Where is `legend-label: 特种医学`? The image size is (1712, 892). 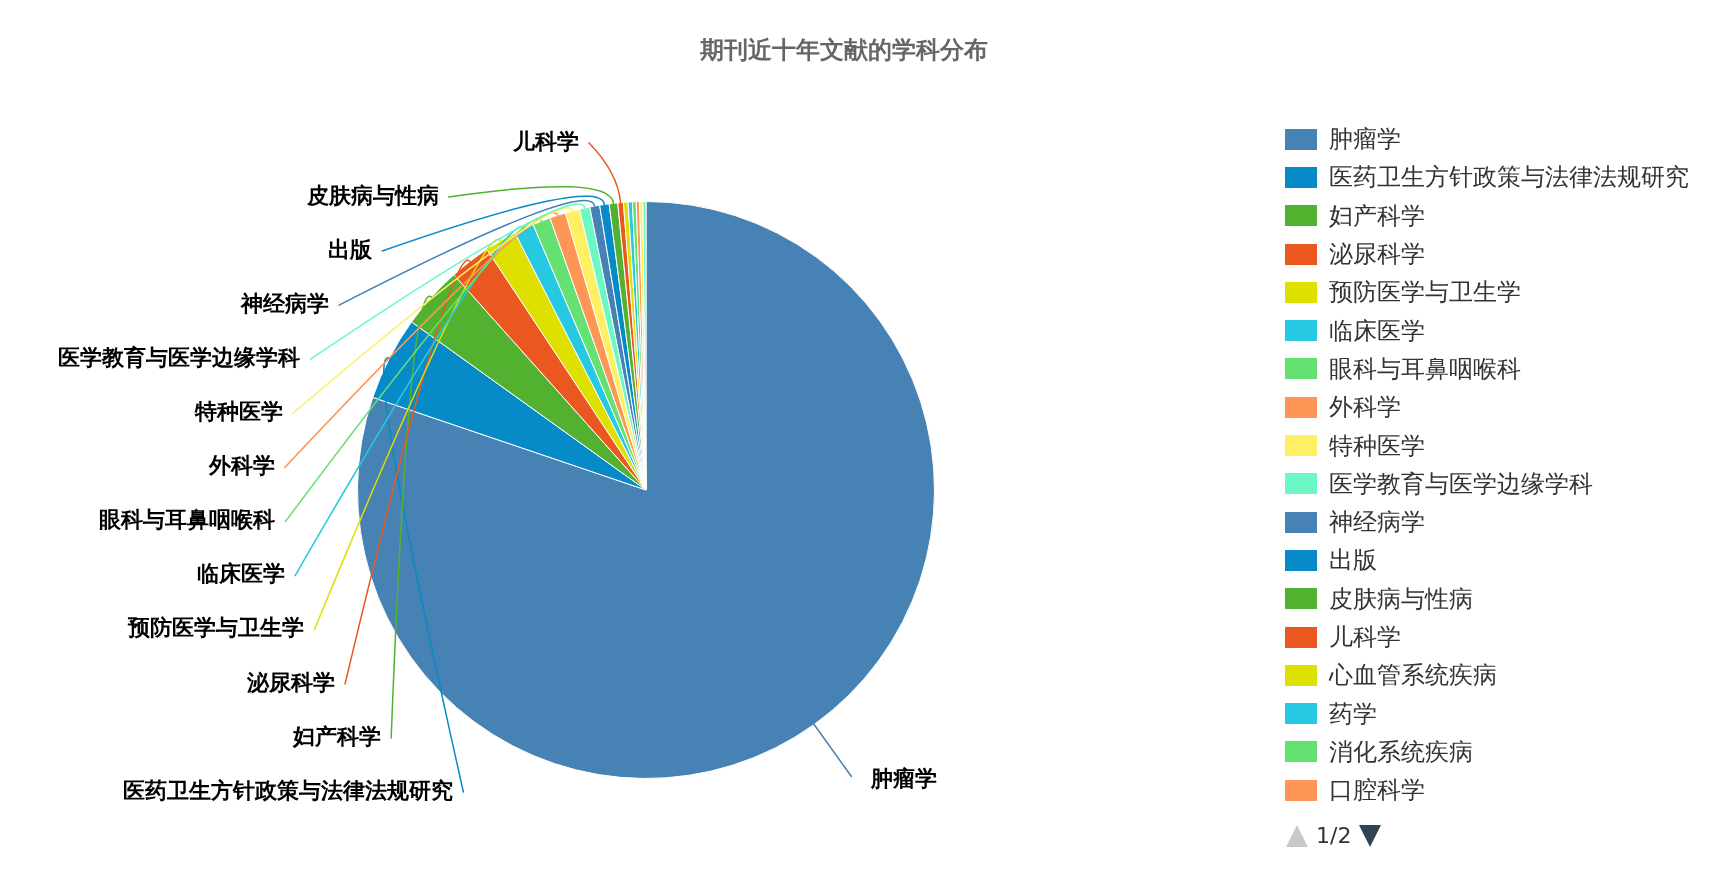 legend-label: 特种医学 is located at coordinates (1377, 445).